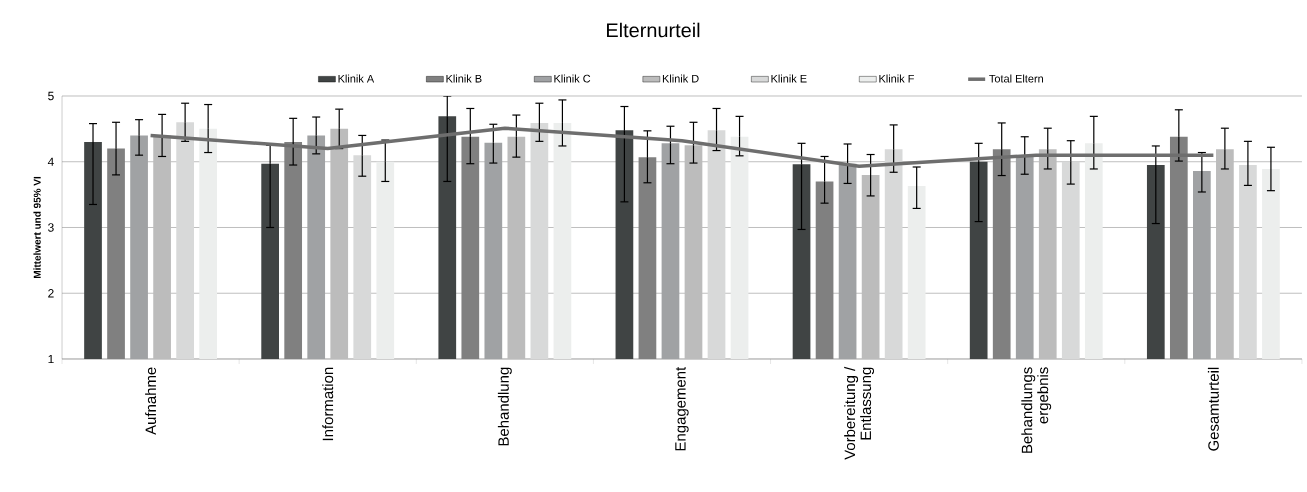 The image size is (1307, 492). I want to click on legend-label: Klinik F, so click(896, 78).